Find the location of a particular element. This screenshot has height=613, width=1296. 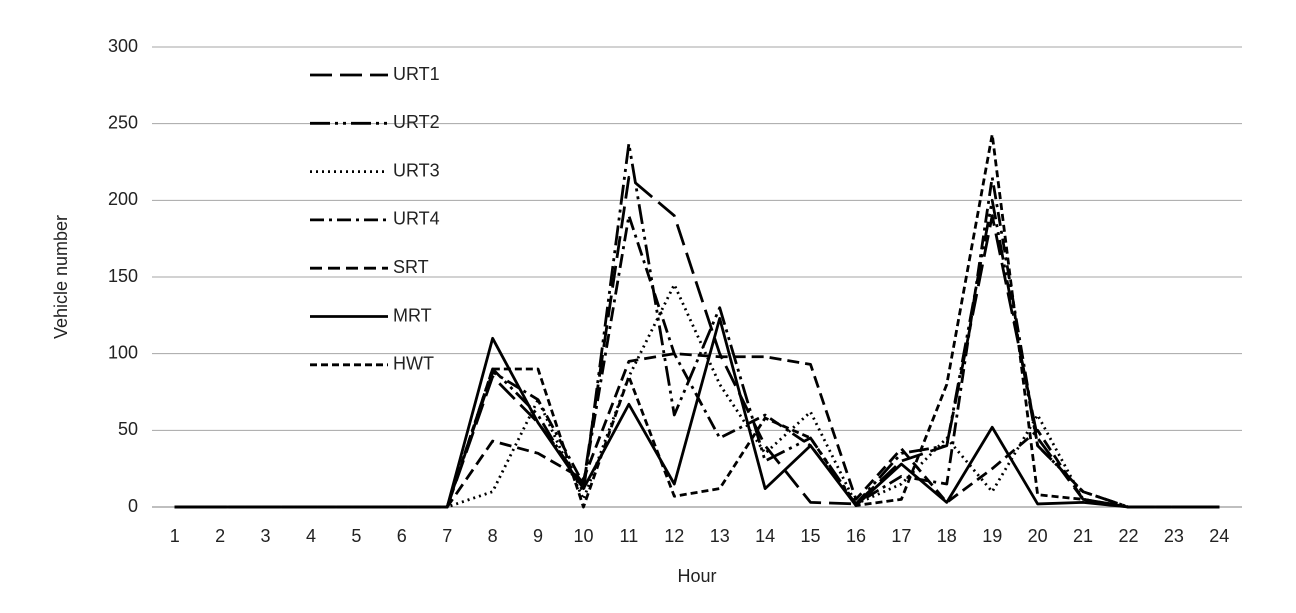

x-tick-label: 11 is located at coordinates (629, 536).